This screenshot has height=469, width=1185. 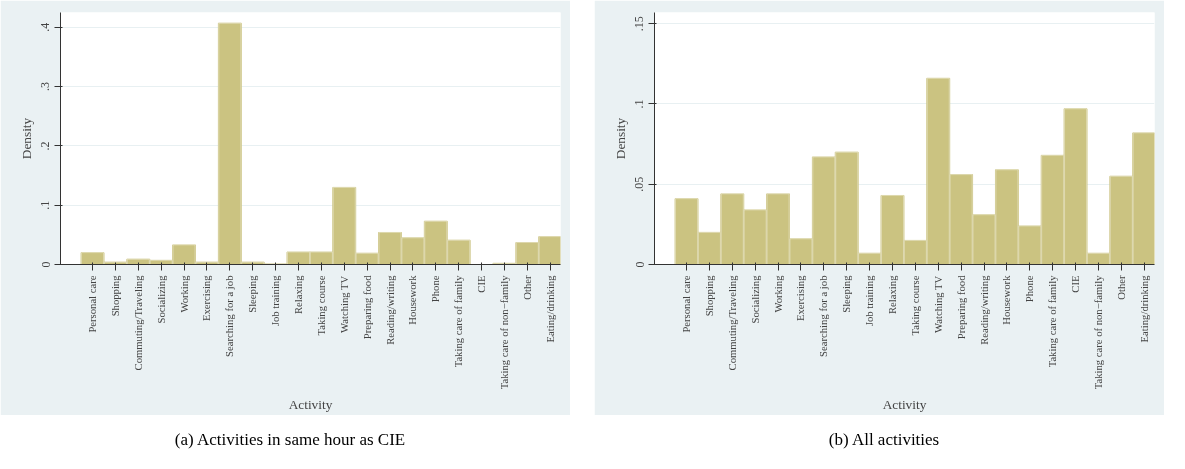 I want to click on text: (b) All activities, so click(x=884, y=440).